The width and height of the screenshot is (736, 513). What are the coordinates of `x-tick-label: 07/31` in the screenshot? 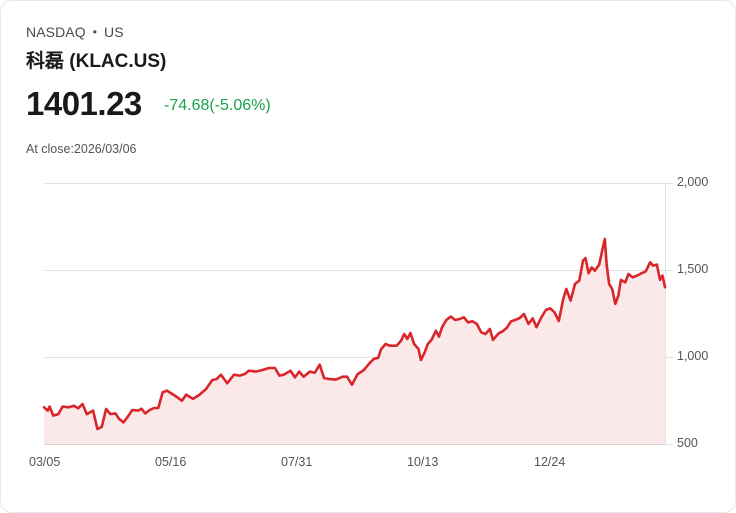 It's located at (297, 462).